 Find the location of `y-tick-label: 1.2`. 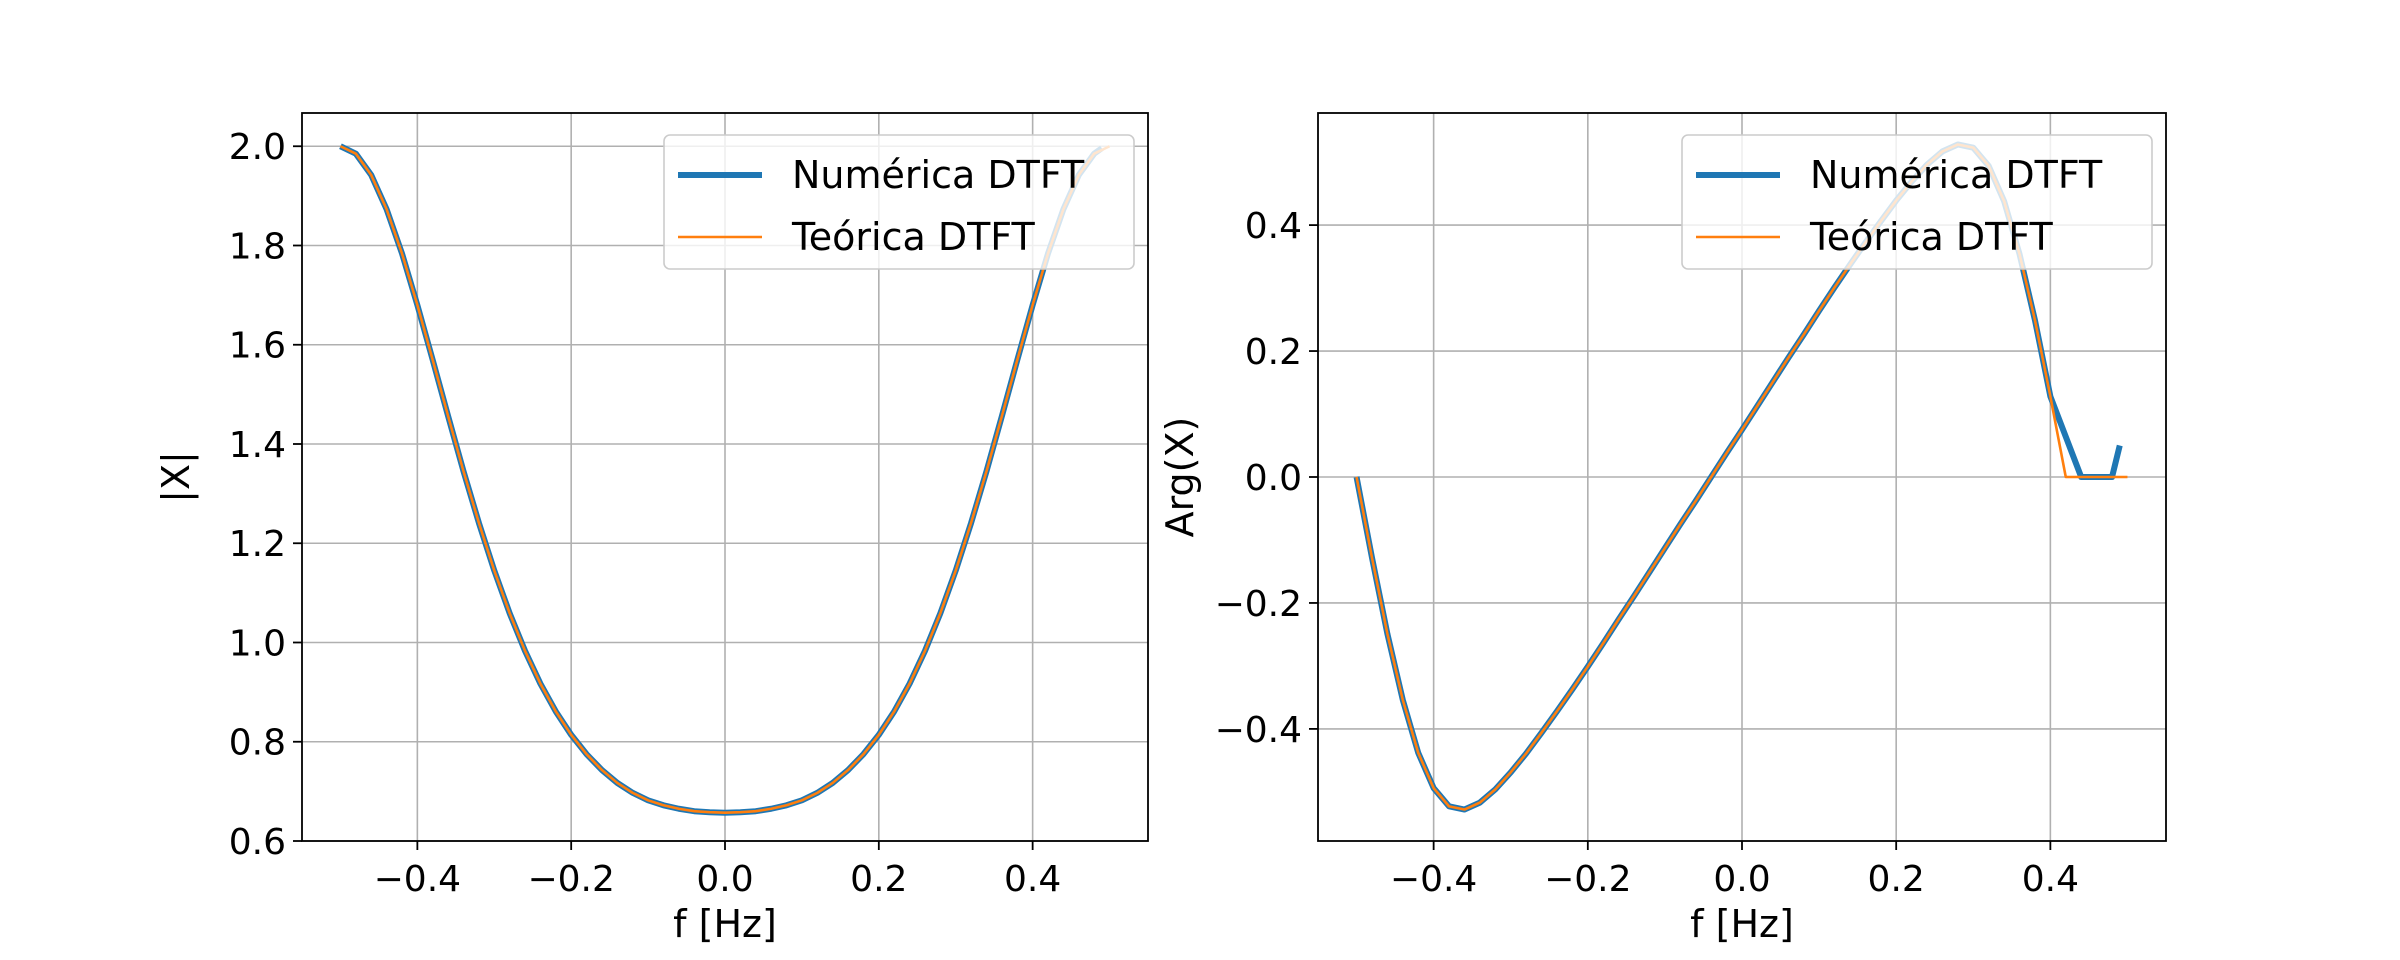

y-tick-label: 1.2 is located at coordinates (257, 544).